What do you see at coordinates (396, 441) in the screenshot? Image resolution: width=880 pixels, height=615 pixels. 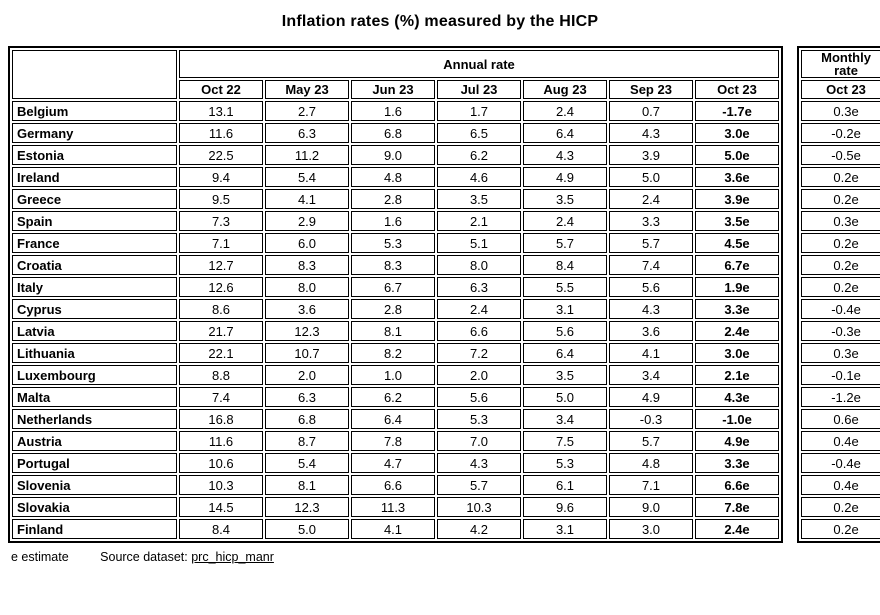 I see `table-row: Austria 11.6 8.7 7.8 7.0 7.5 5.7 4.9e` at bounding box center [396, 441].